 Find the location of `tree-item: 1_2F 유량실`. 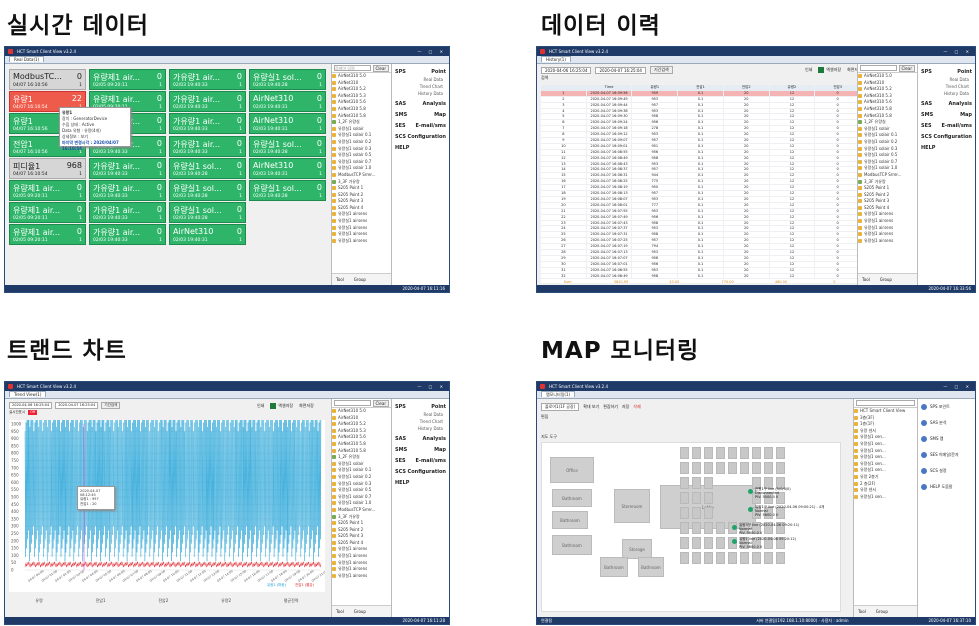

tree-item: 1_2F 유량실 is located at coordinates (361, 457).